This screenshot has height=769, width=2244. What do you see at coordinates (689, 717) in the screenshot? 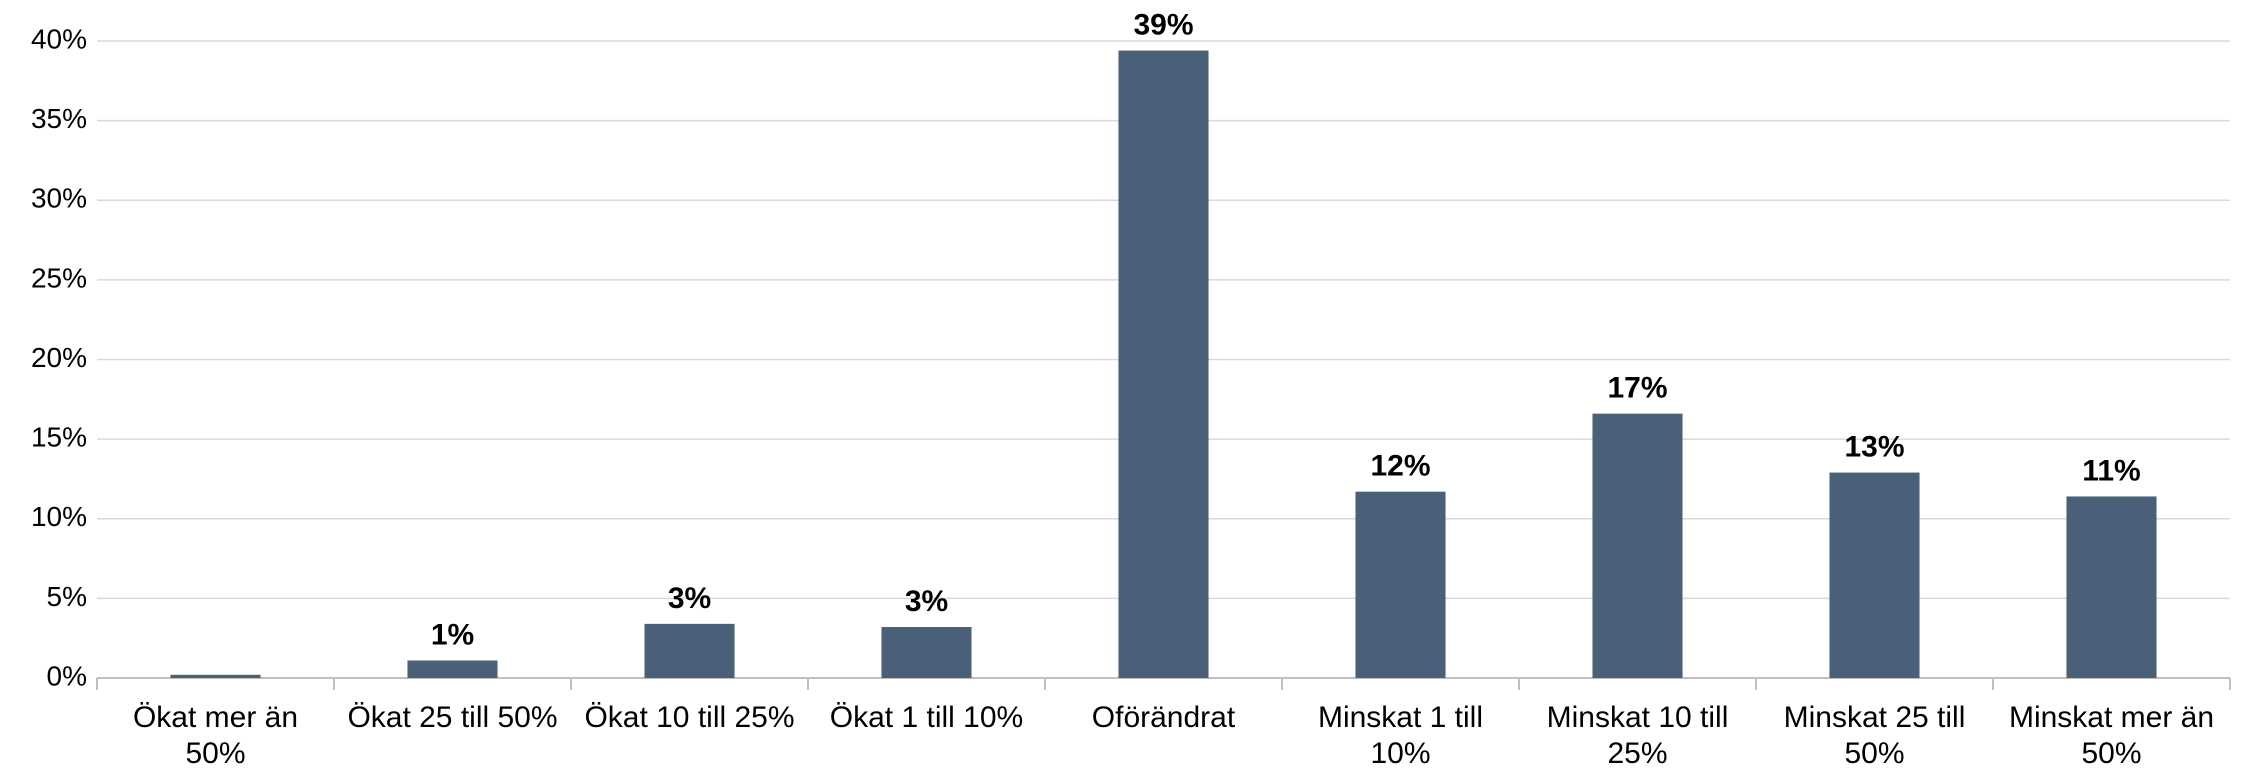
I see `x-tick-label: Ökat 10 till 25%` at bounding box center [689, 717].